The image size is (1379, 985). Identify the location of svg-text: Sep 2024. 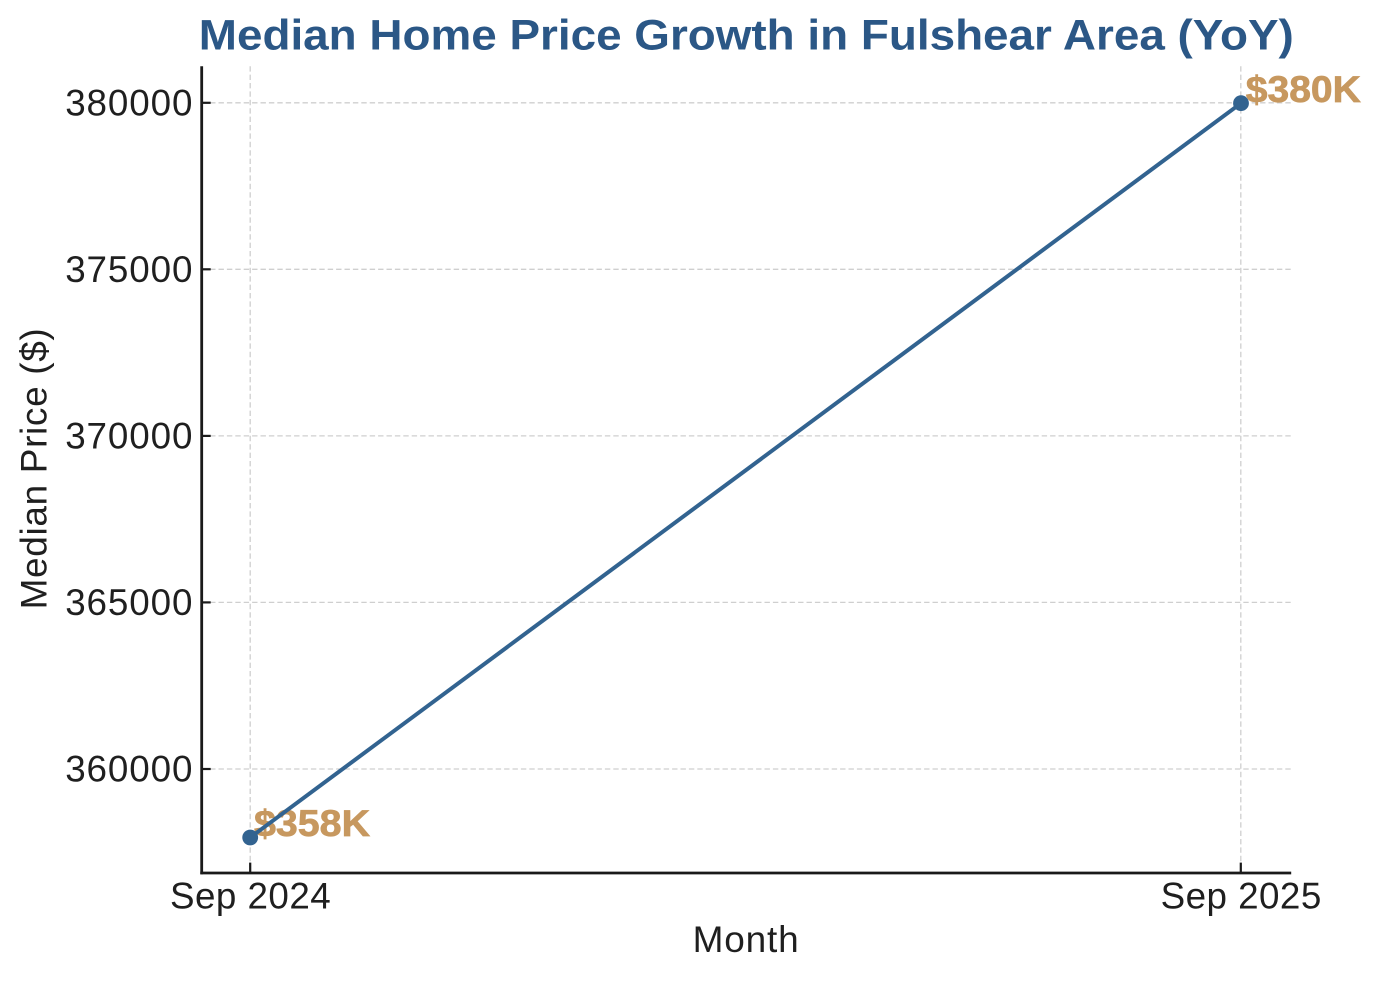
(250, 896).